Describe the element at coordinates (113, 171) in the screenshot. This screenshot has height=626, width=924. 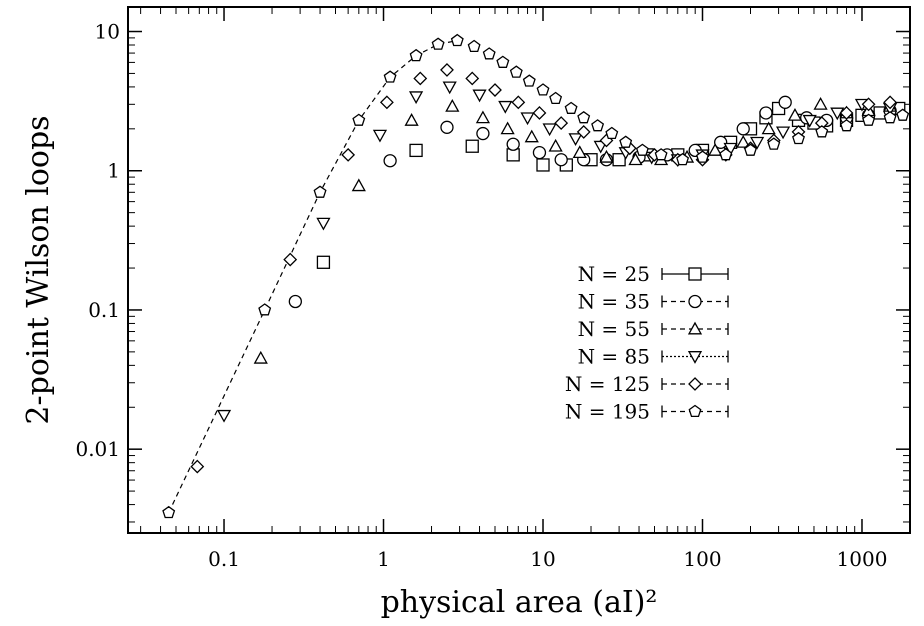
I see `y-tick-label: 1` at that location.